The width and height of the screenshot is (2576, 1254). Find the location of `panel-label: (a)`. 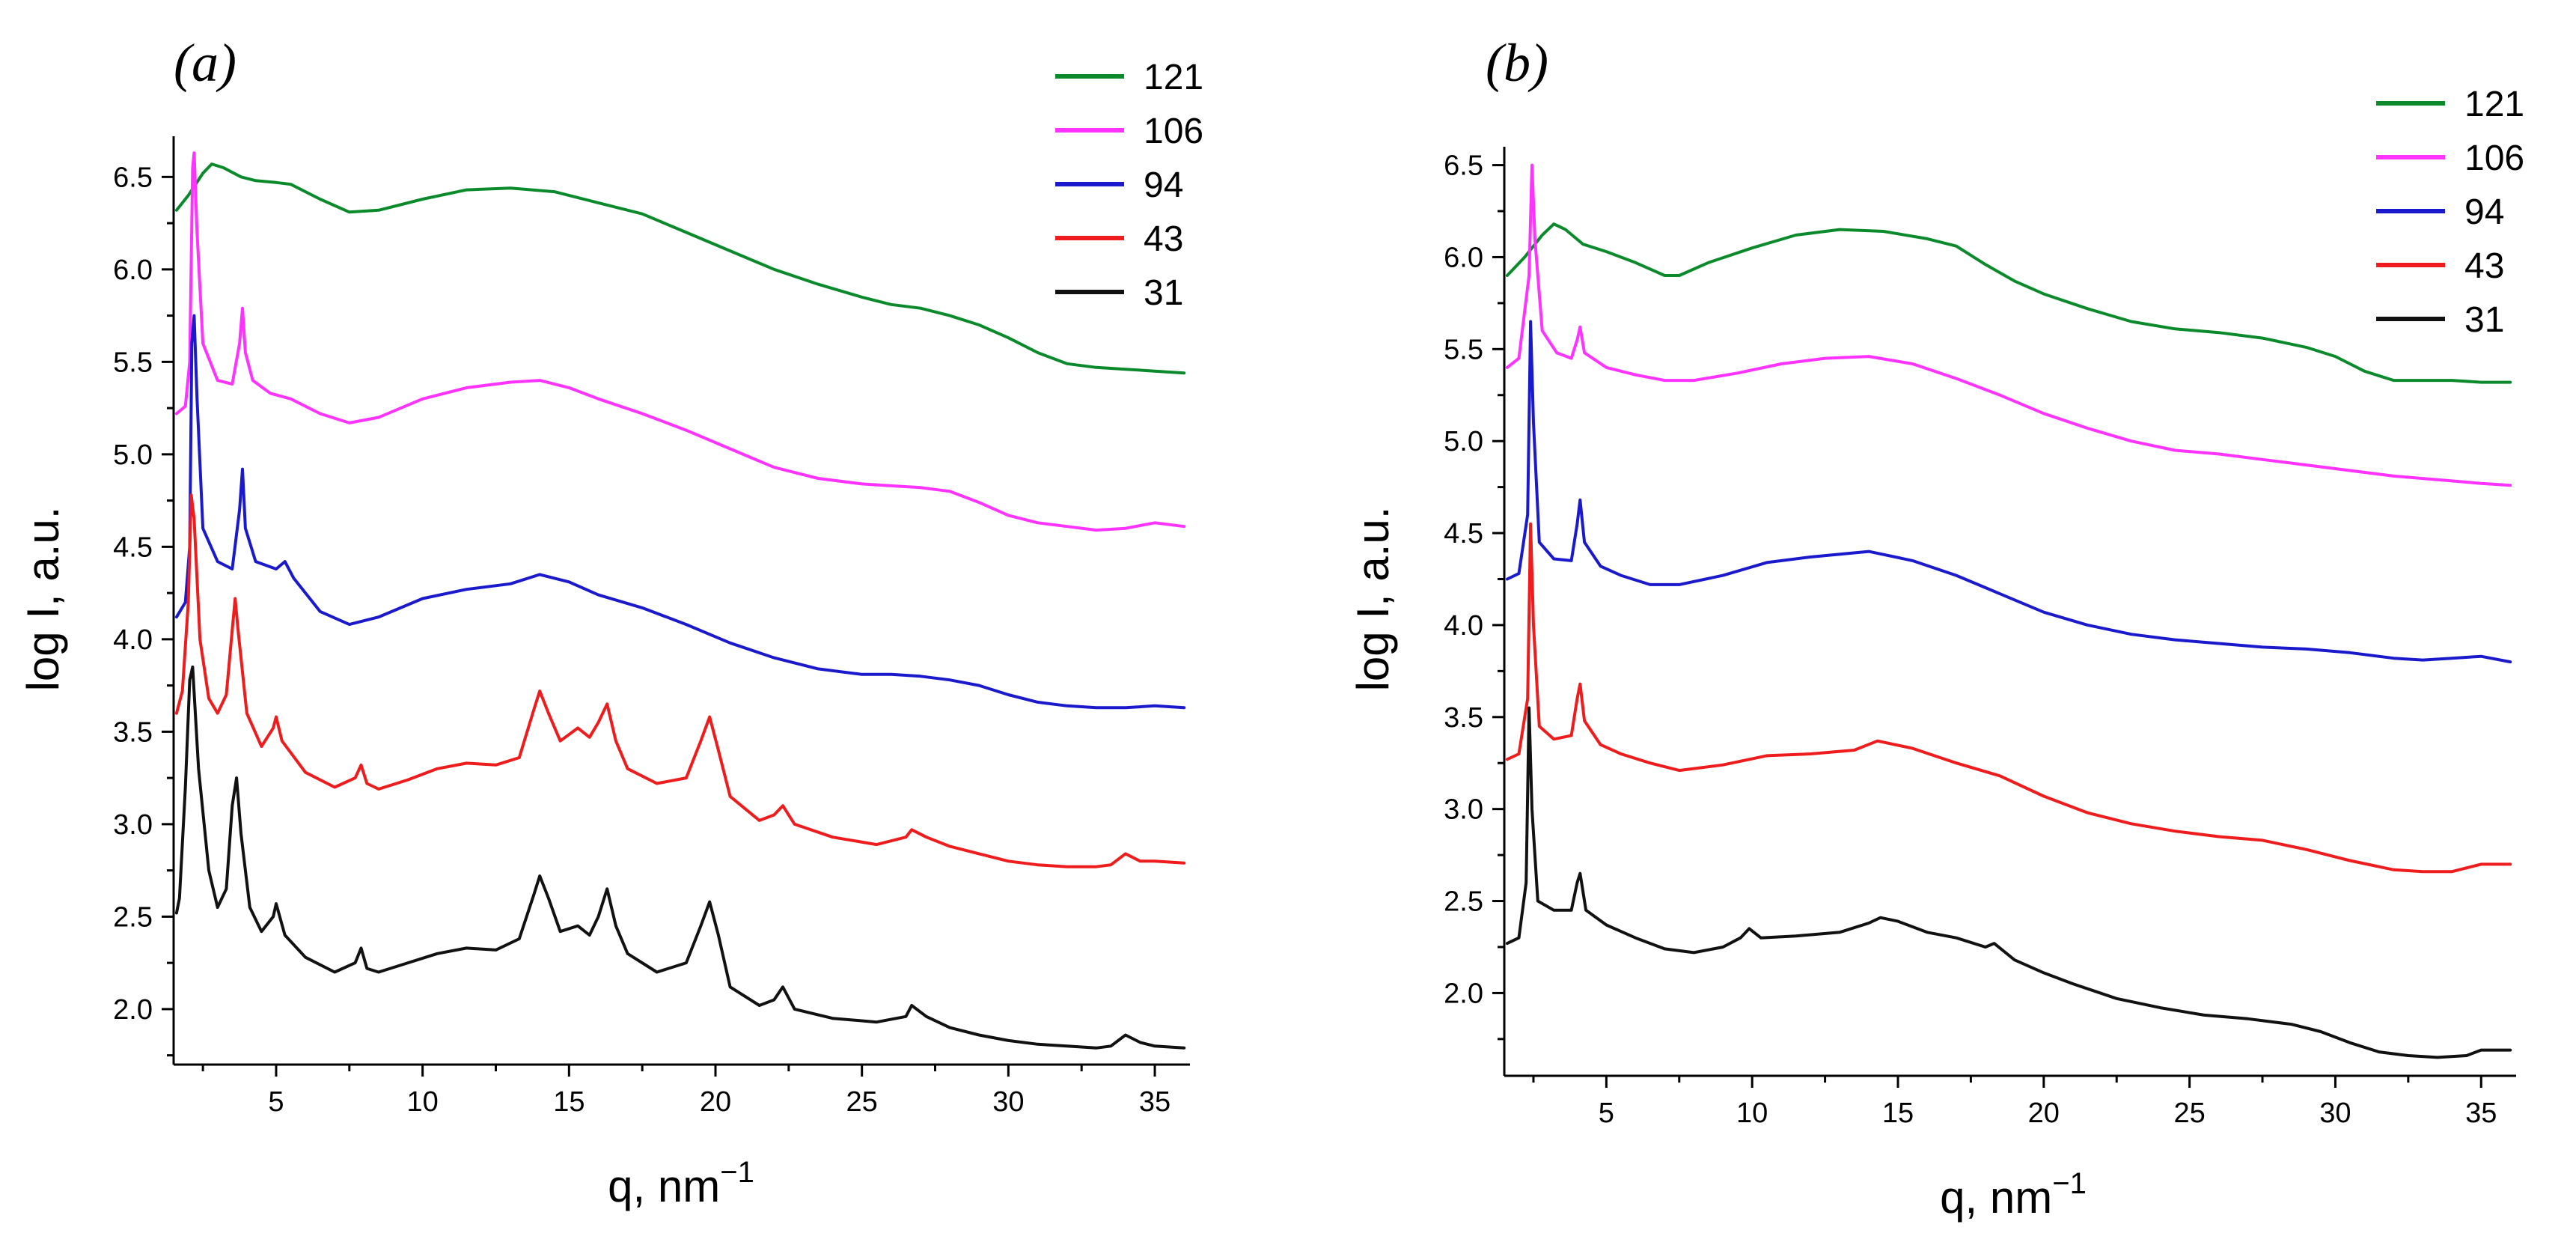

panel-label: (a) is located at coordinates (205, 63).